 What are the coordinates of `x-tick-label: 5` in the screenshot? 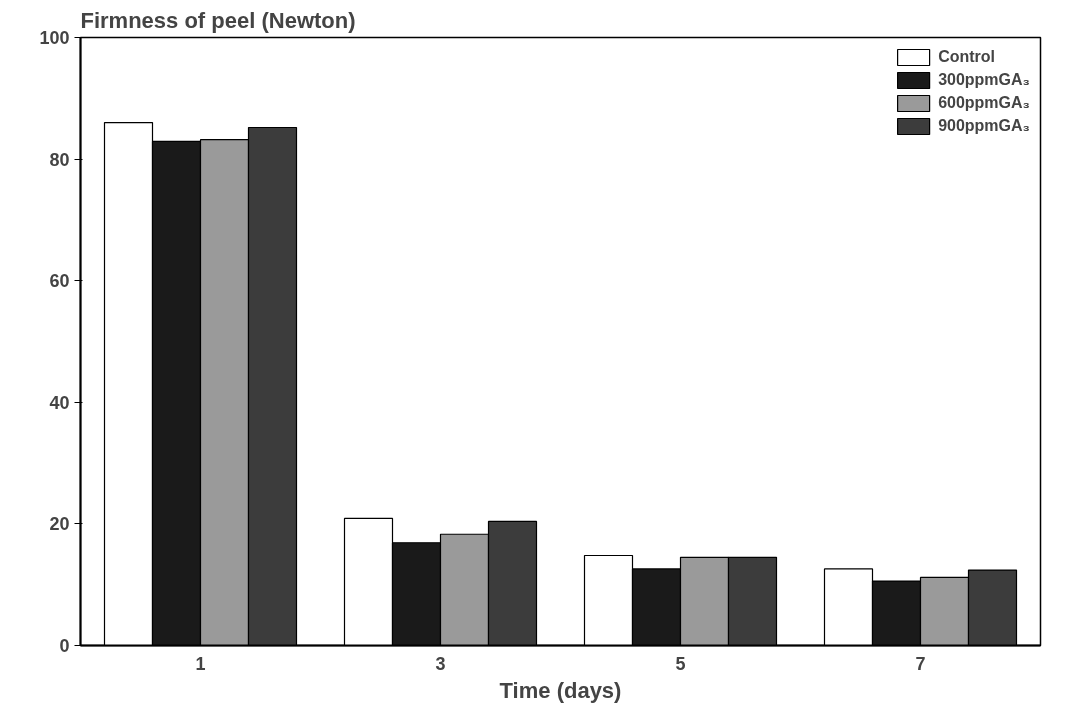 It's located at (680, 663).